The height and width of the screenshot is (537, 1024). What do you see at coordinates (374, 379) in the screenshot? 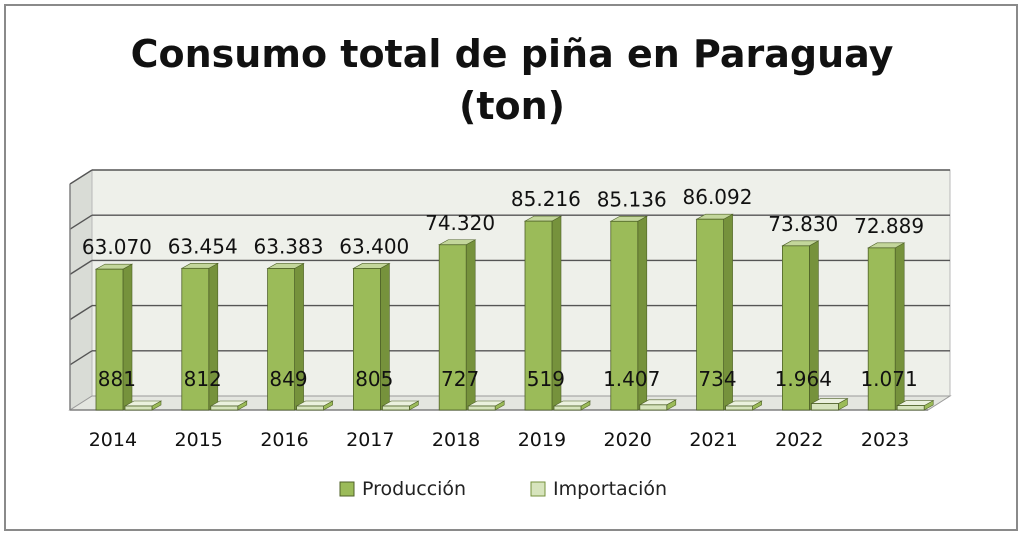
I see `importacion-data-label: 805` at bounding box center [374, 379].